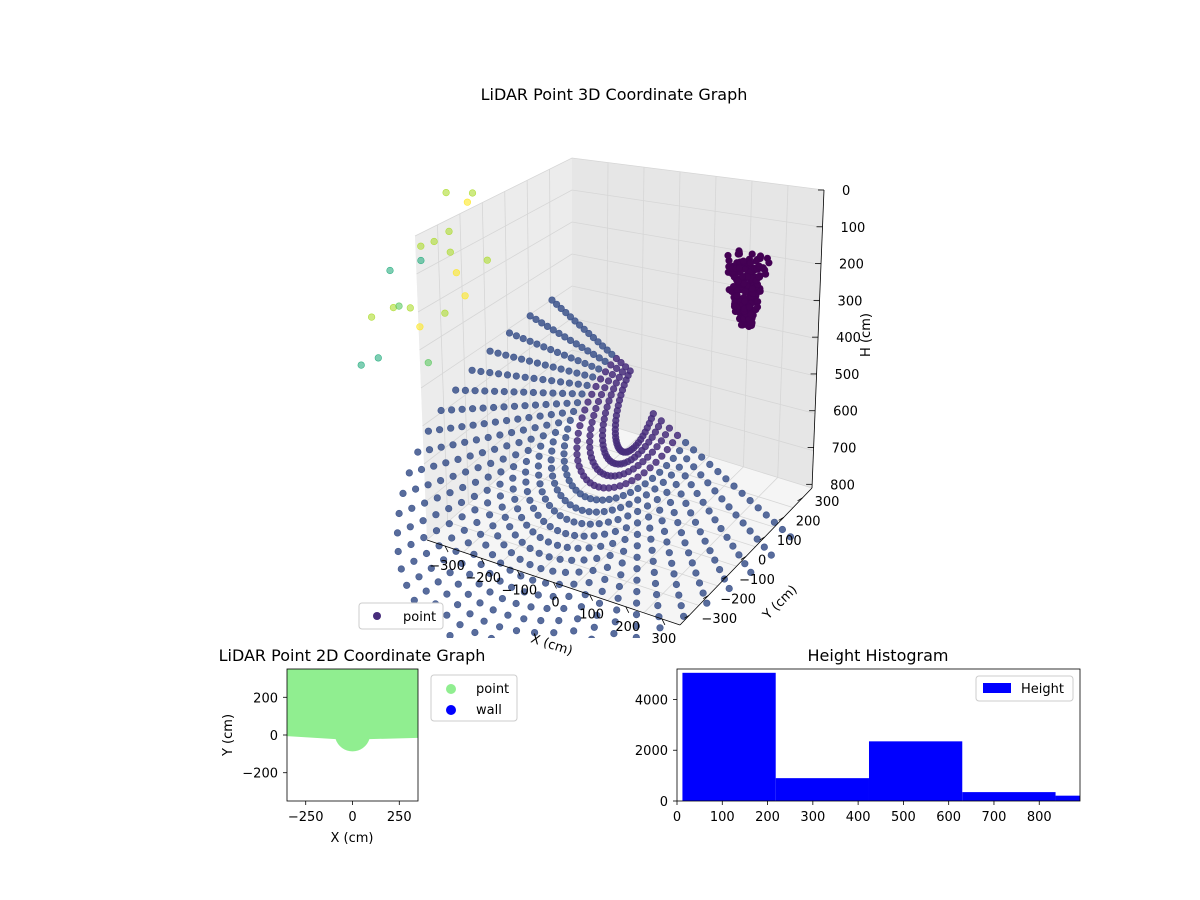  I want to click on right-pane, so click(698, 323).